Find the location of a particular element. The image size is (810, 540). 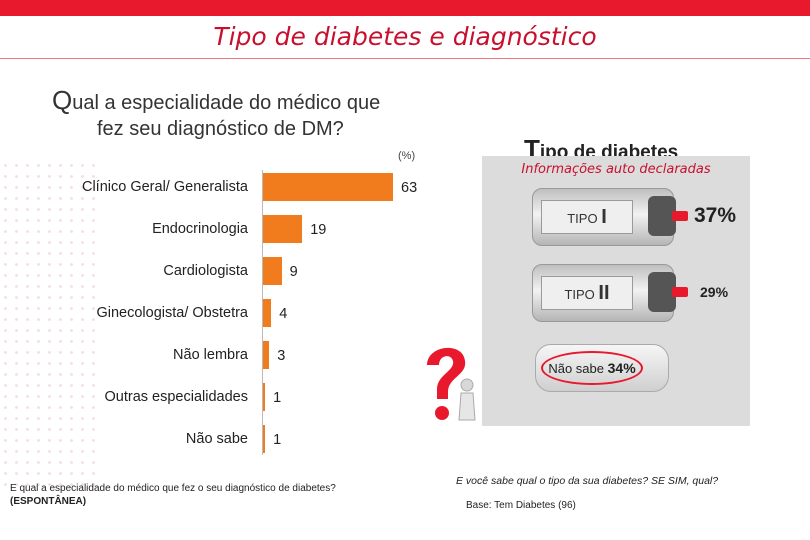

battery-type-2-label: TIPO II is located at coordinates (587, 293).